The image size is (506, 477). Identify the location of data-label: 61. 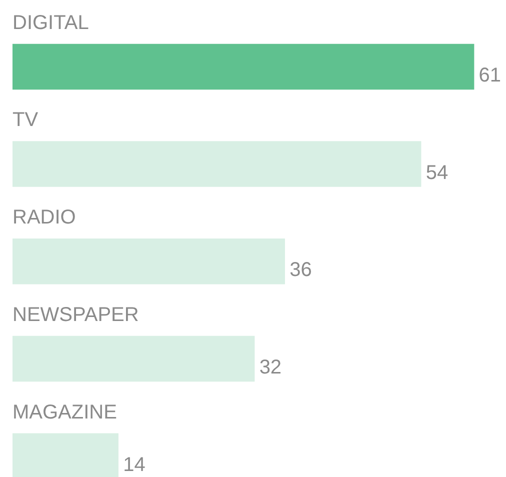
(490, 75).